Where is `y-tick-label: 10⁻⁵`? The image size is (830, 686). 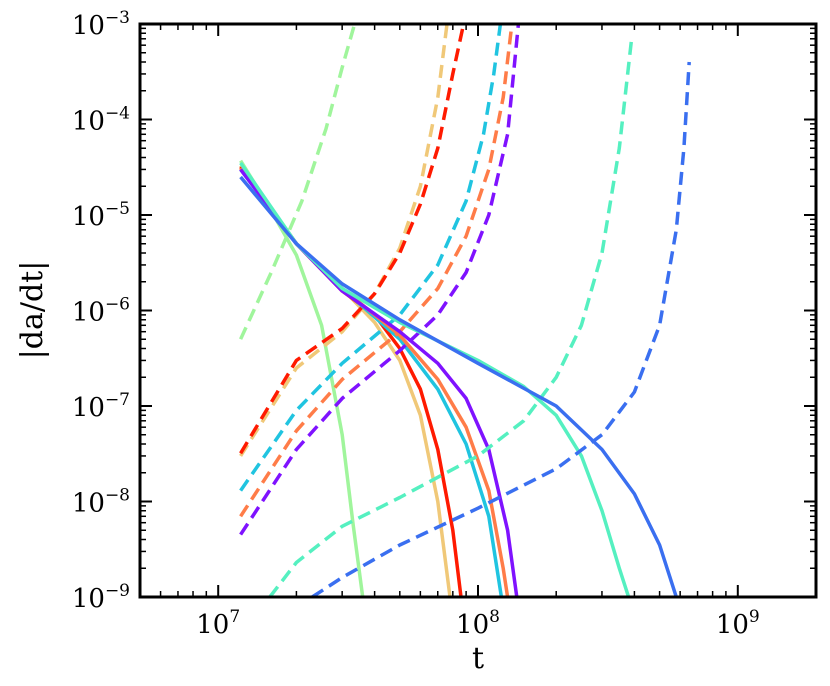
y-tick-label: 10⁻⁵ is located at coordinates (101, 215).